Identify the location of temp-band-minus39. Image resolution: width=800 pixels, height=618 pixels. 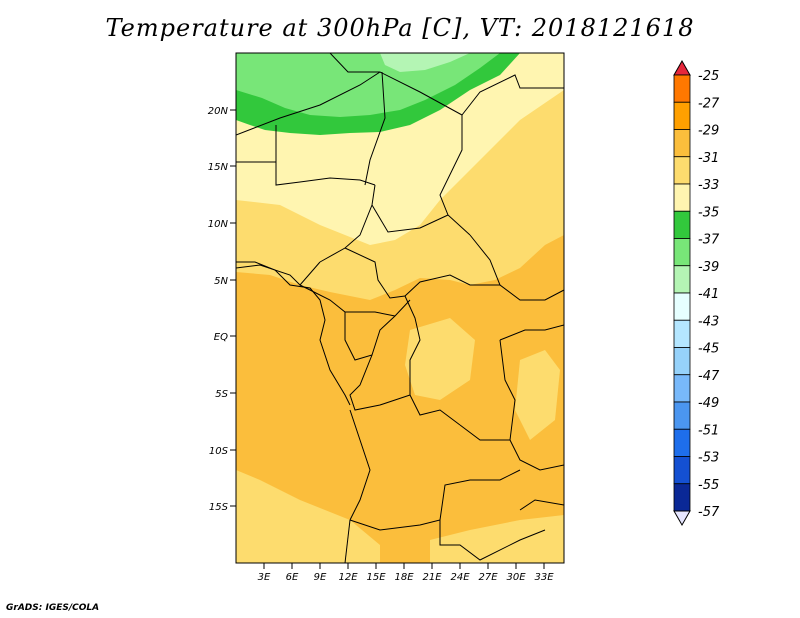
(425, 62).